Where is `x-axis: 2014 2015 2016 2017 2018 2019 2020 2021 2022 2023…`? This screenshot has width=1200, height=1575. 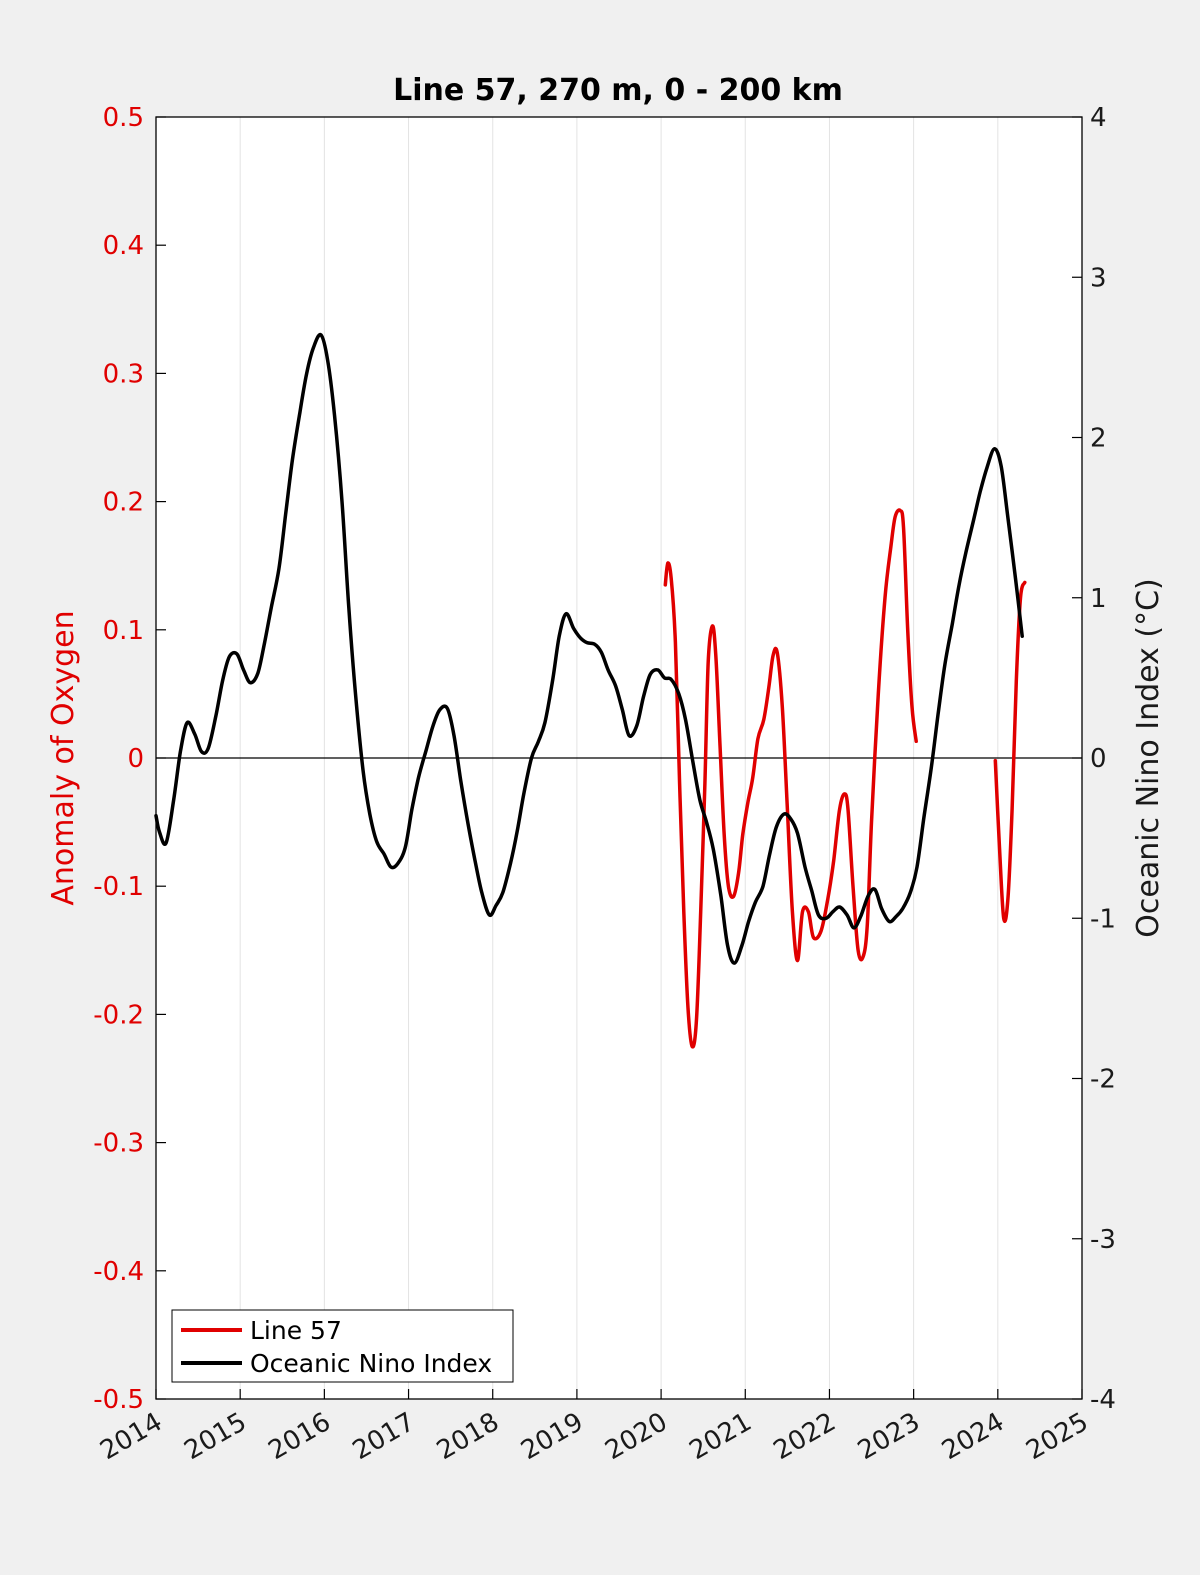
x-axis: 2014 2015 2016 2017 2018 2019 2020 2021 2022 2023… is located at coordinates (594, 1427).